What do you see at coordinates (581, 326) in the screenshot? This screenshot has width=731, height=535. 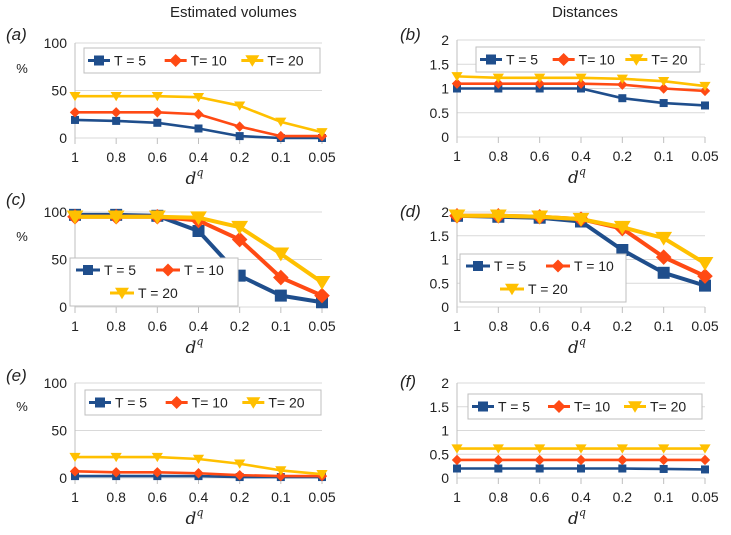 I see `x-tick-label: 0.4` at bounding box center [581, 326].